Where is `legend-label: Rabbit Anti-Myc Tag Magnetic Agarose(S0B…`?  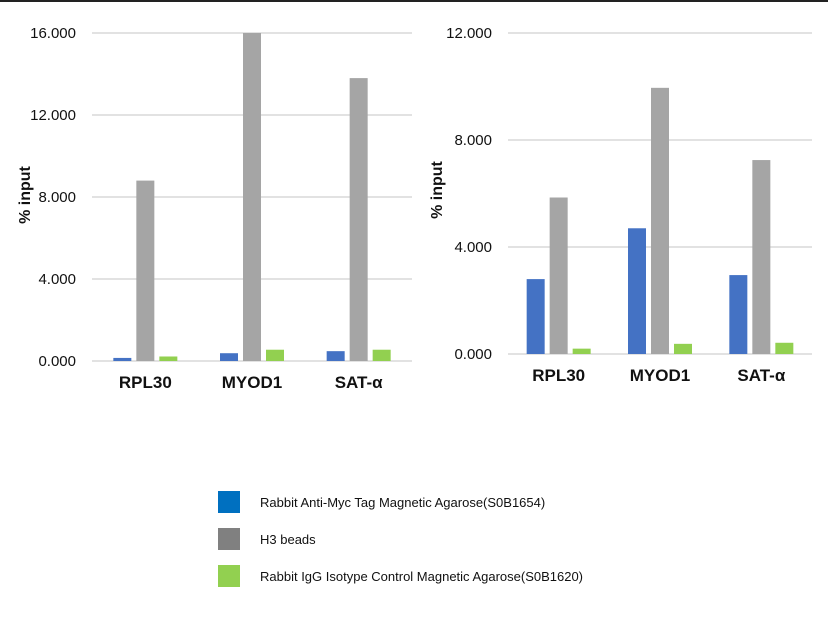
legend-label: Rabbit Anti-Myc Tag Magnetic Agarose(S0B… is located at coordinates (403, 502).